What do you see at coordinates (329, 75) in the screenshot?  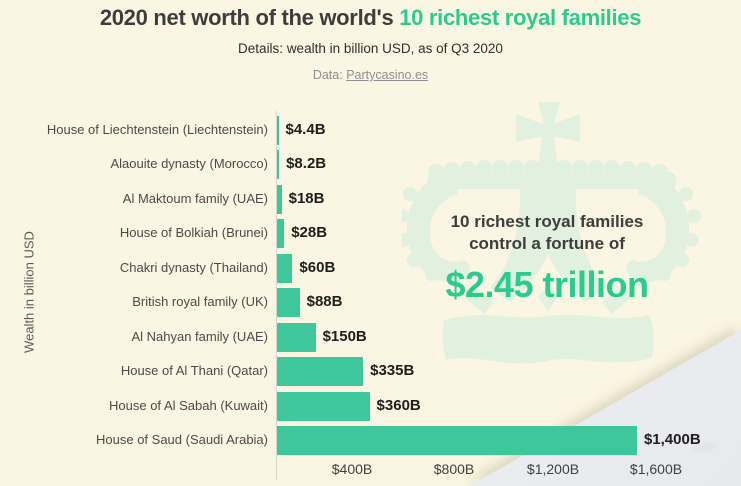 I see `source-prefix: Data:` at bounding box center [329, 75].